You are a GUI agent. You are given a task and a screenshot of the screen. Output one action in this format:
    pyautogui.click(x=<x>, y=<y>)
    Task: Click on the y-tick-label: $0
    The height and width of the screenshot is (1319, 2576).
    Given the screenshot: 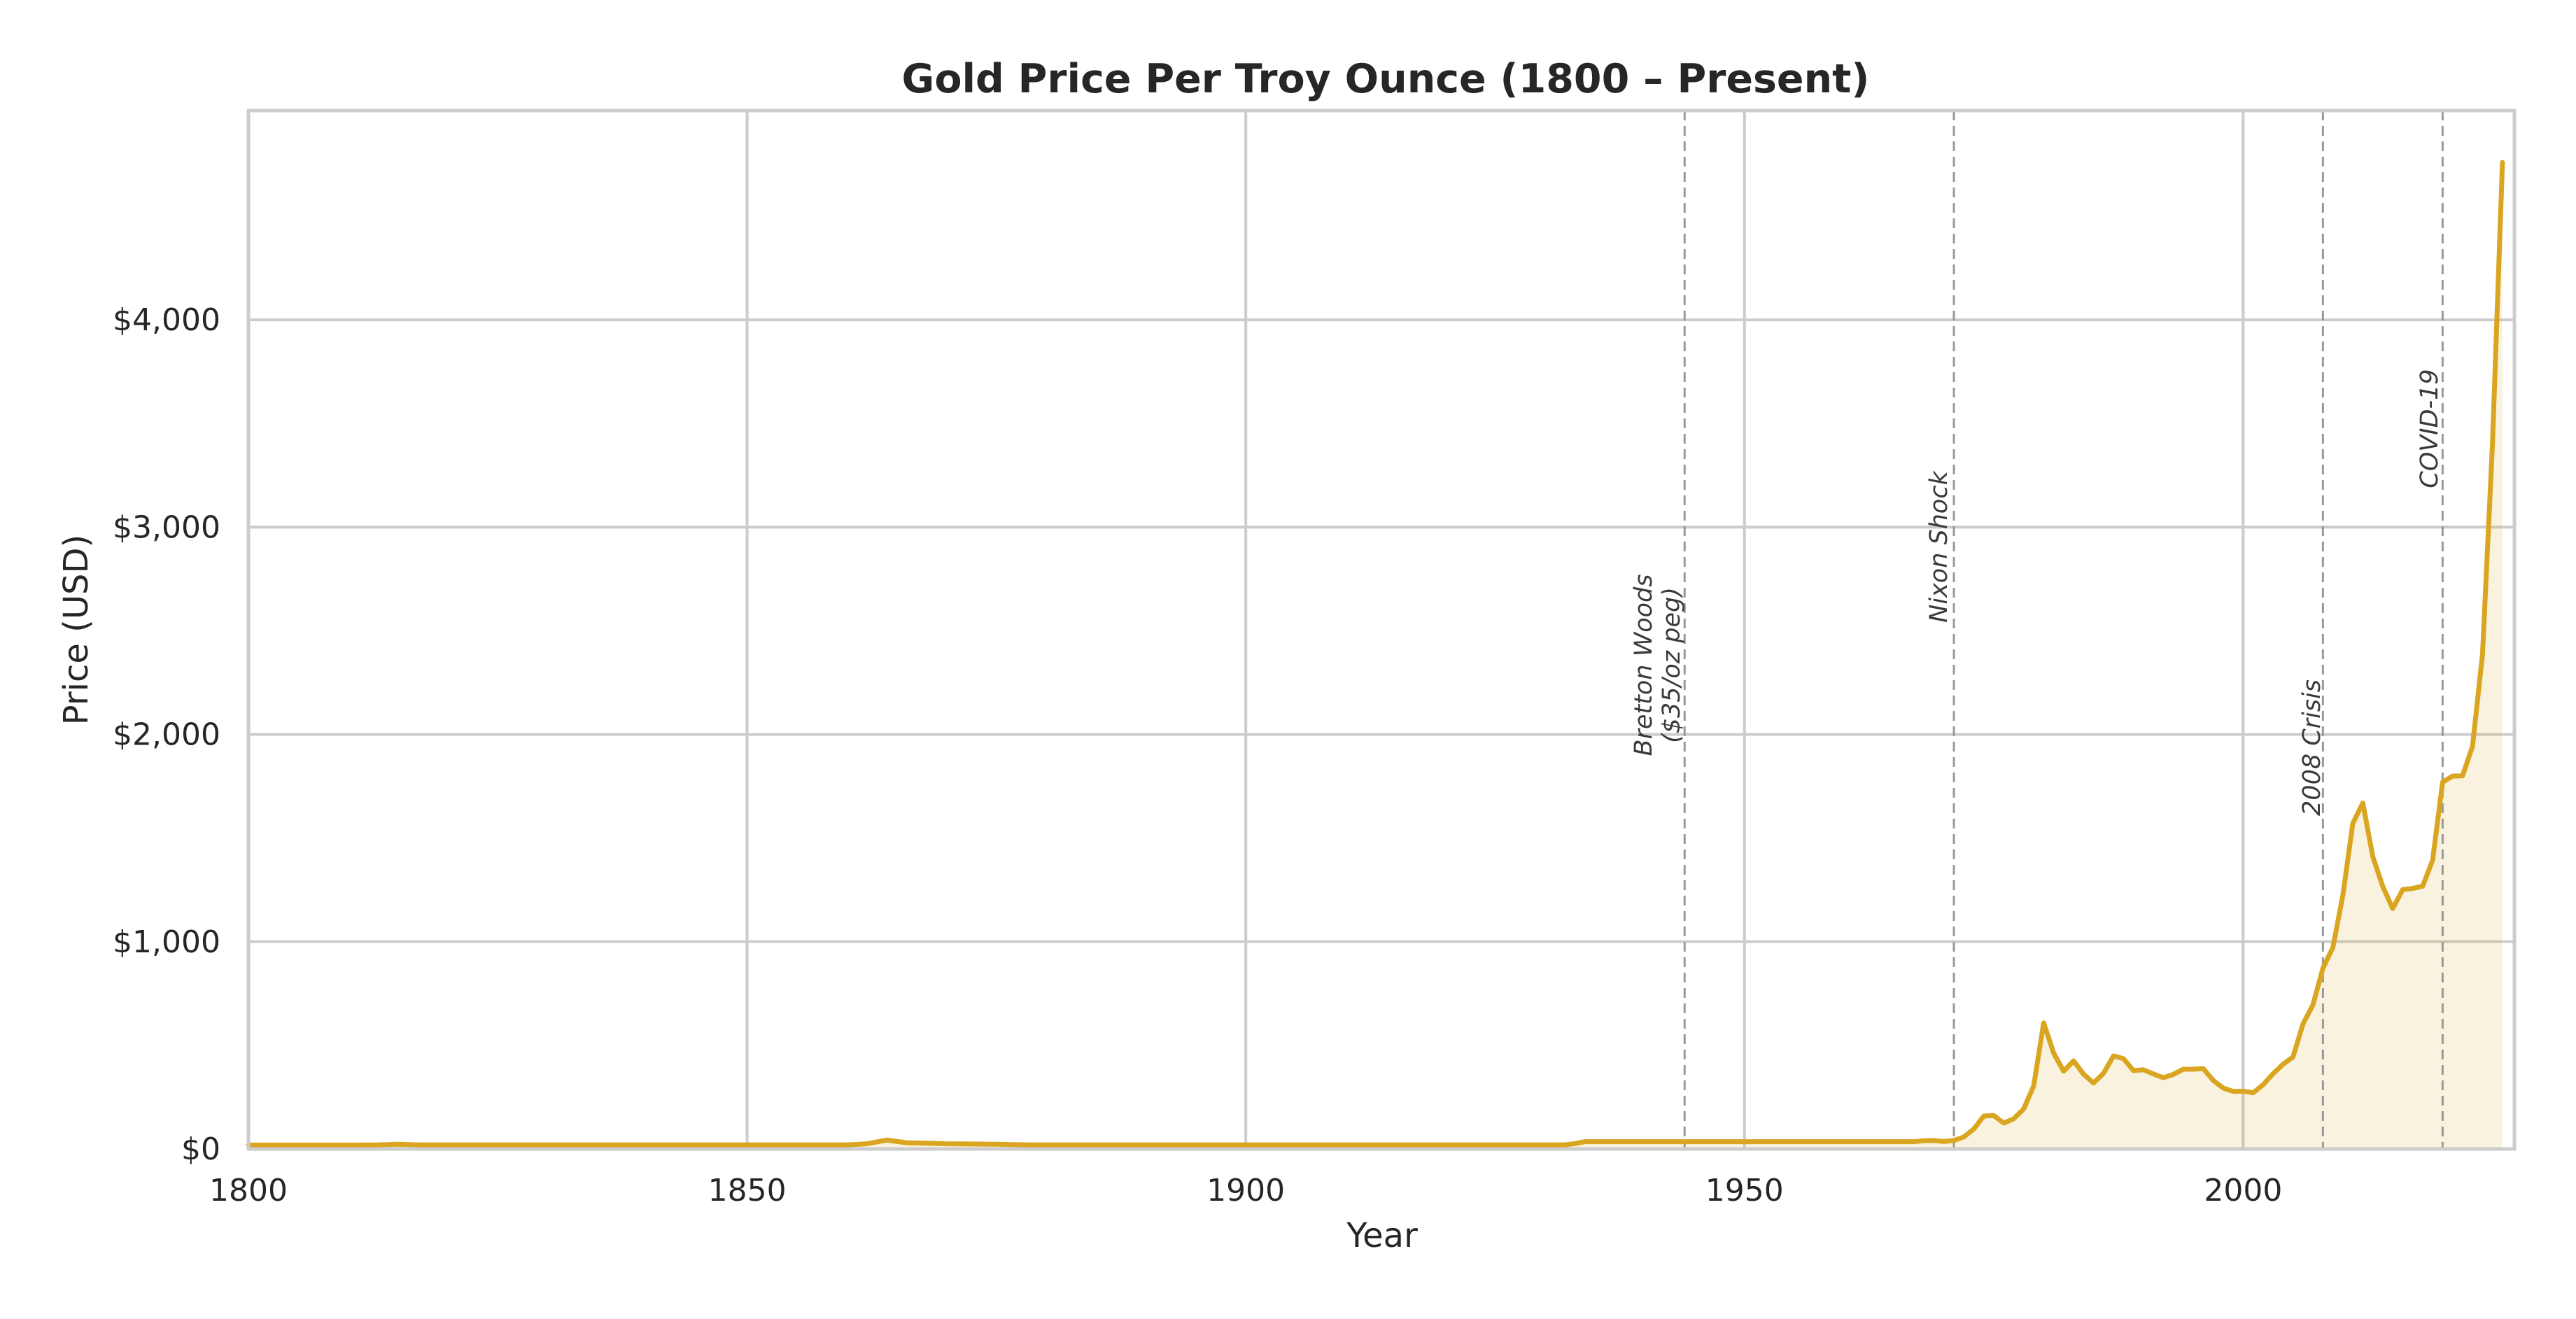 What is the action you would take?
    pyautogui.click(x=200, y=1149)
    